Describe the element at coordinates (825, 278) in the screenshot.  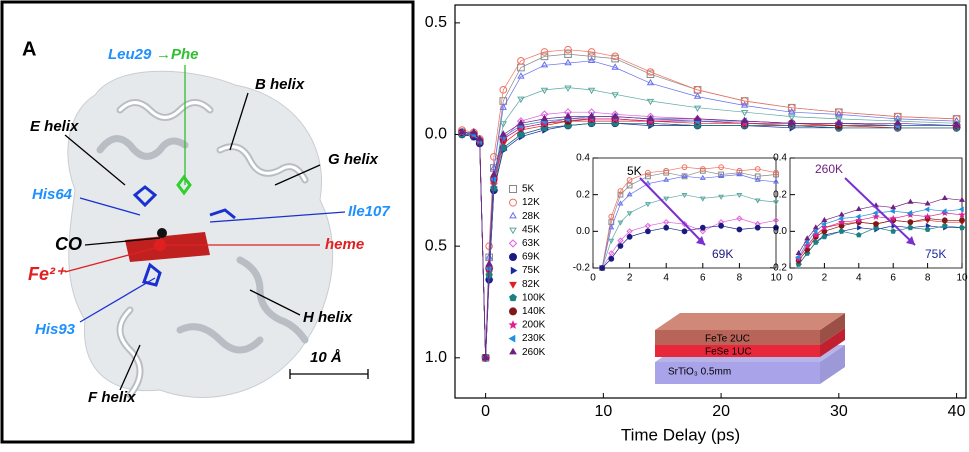
I see `x-tick-label: 2` at that location.